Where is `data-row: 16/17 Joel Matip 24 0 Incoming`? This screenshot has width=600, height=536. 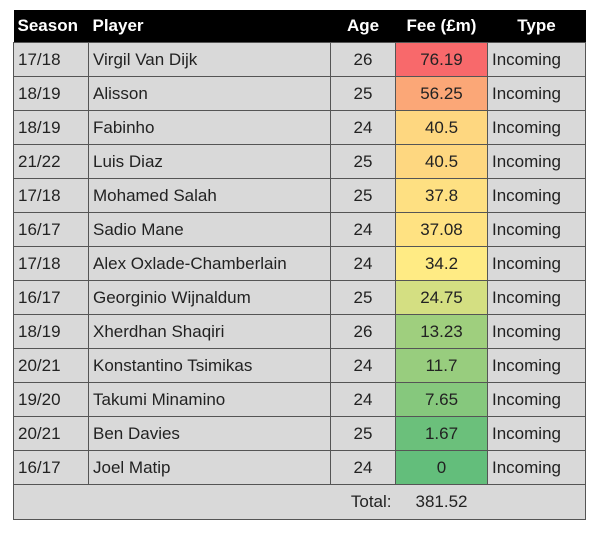 data-row: 16/17 Joel Matip 24 0 Incoming is located at coordinates (299, 467).